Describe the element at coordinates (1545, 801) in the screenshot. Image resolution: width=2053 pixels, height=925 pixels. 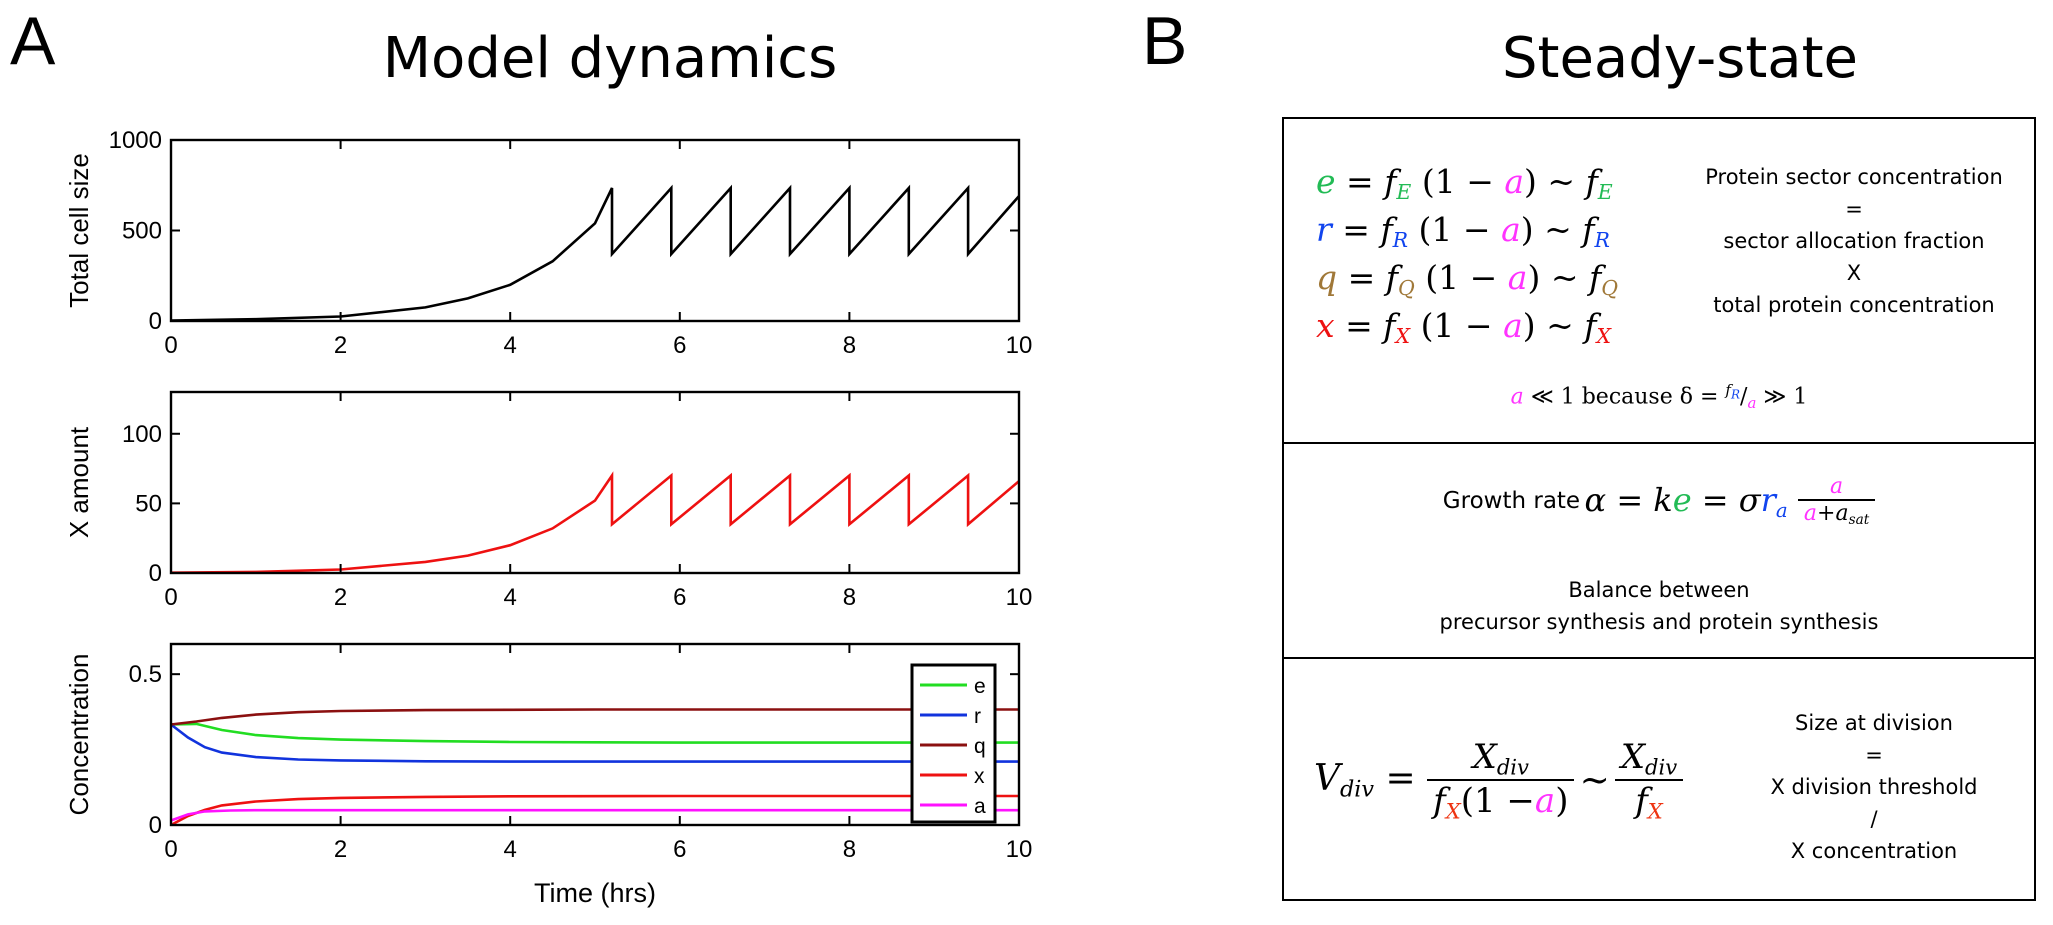
I see `den-a-symbol: a` at that location.